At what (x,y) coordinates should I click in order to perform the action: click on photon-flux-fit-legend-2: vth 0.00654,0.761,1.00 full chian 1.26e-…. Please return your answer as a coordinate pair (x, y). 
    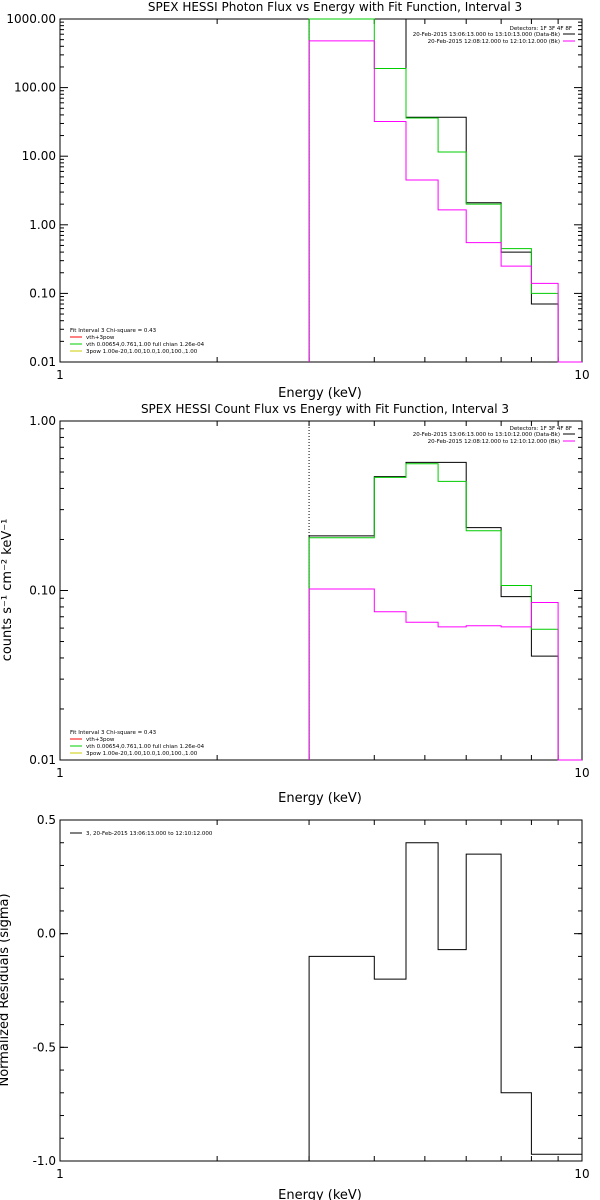
    Looking at the image, I should click on (145, 345).